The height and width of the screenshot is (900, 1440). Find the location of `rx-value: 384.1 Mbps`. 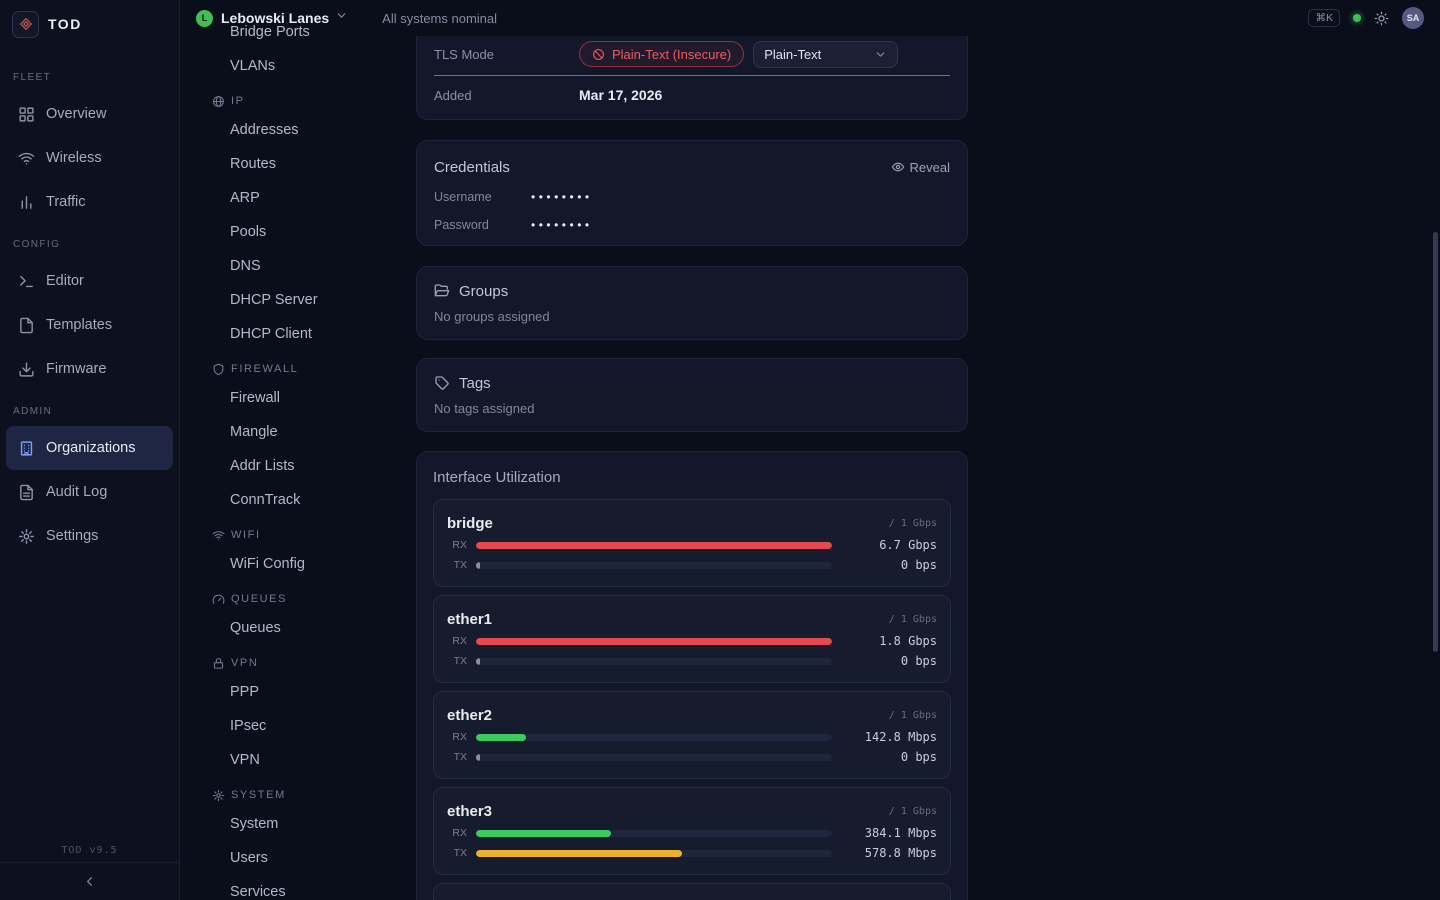

rx-value: 384.1 Mbps is located at coordinates (900, 833).